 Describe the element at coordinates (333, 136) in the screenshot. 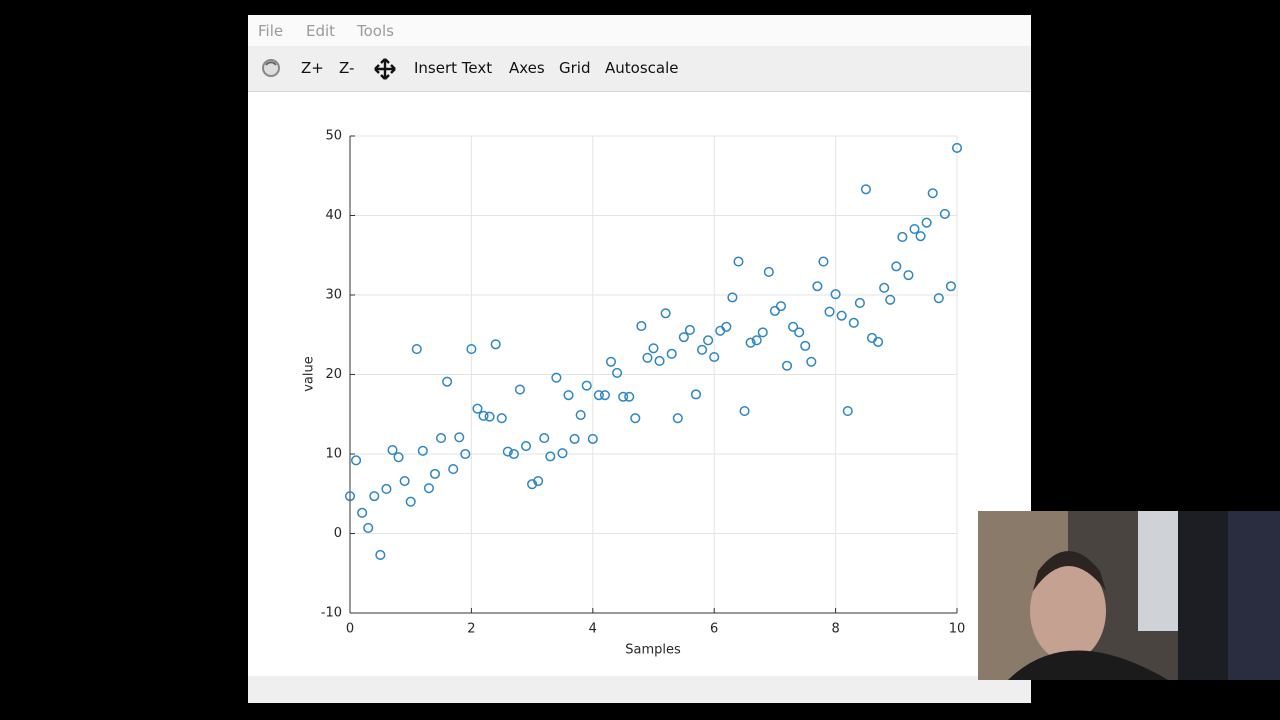

I see `y-tick-label: 50` at that location.